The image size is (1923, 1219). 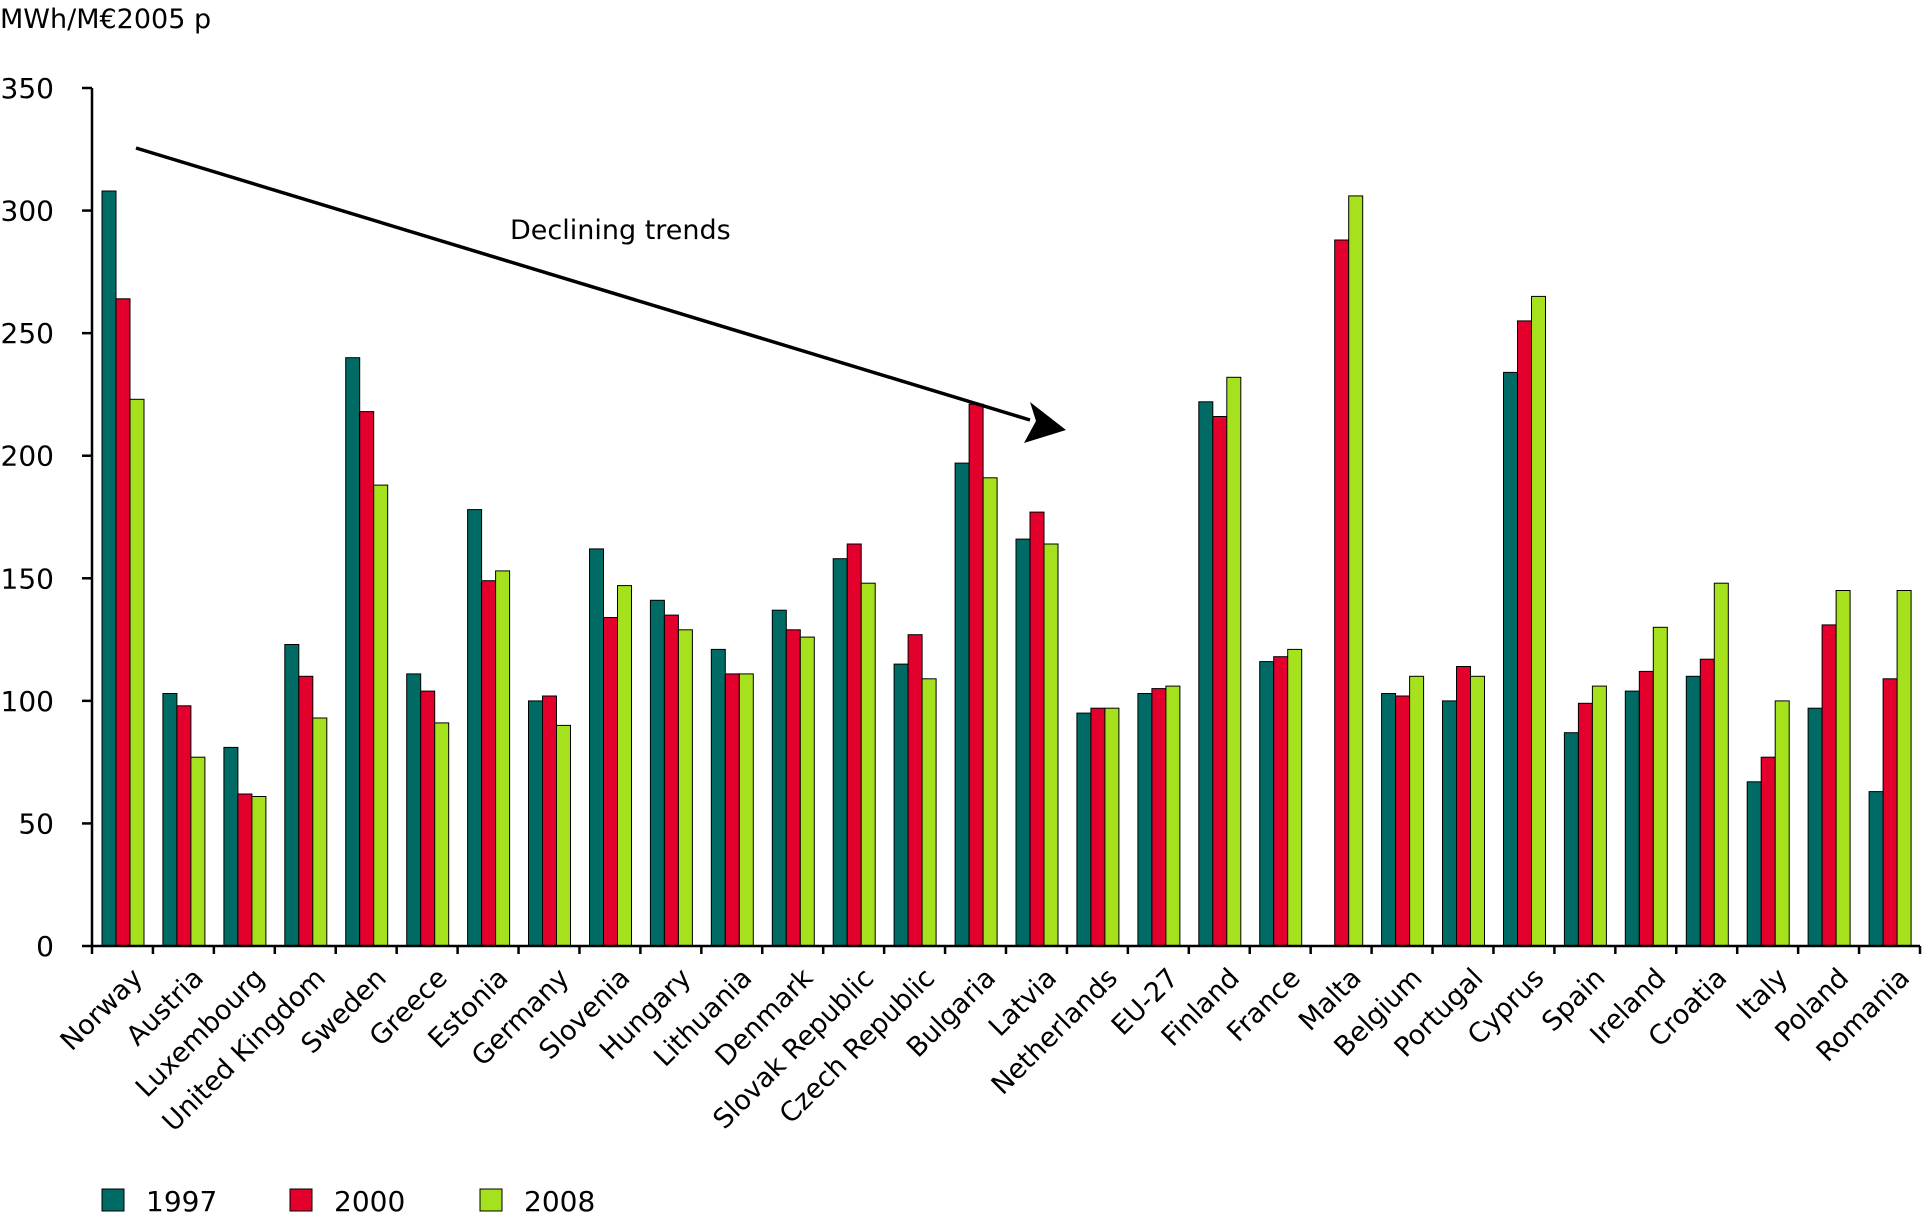 What do you see at coordinates (1295, 797) in the screenshot?
I see `bar-2008-france` at bounding box center [1295, 797].